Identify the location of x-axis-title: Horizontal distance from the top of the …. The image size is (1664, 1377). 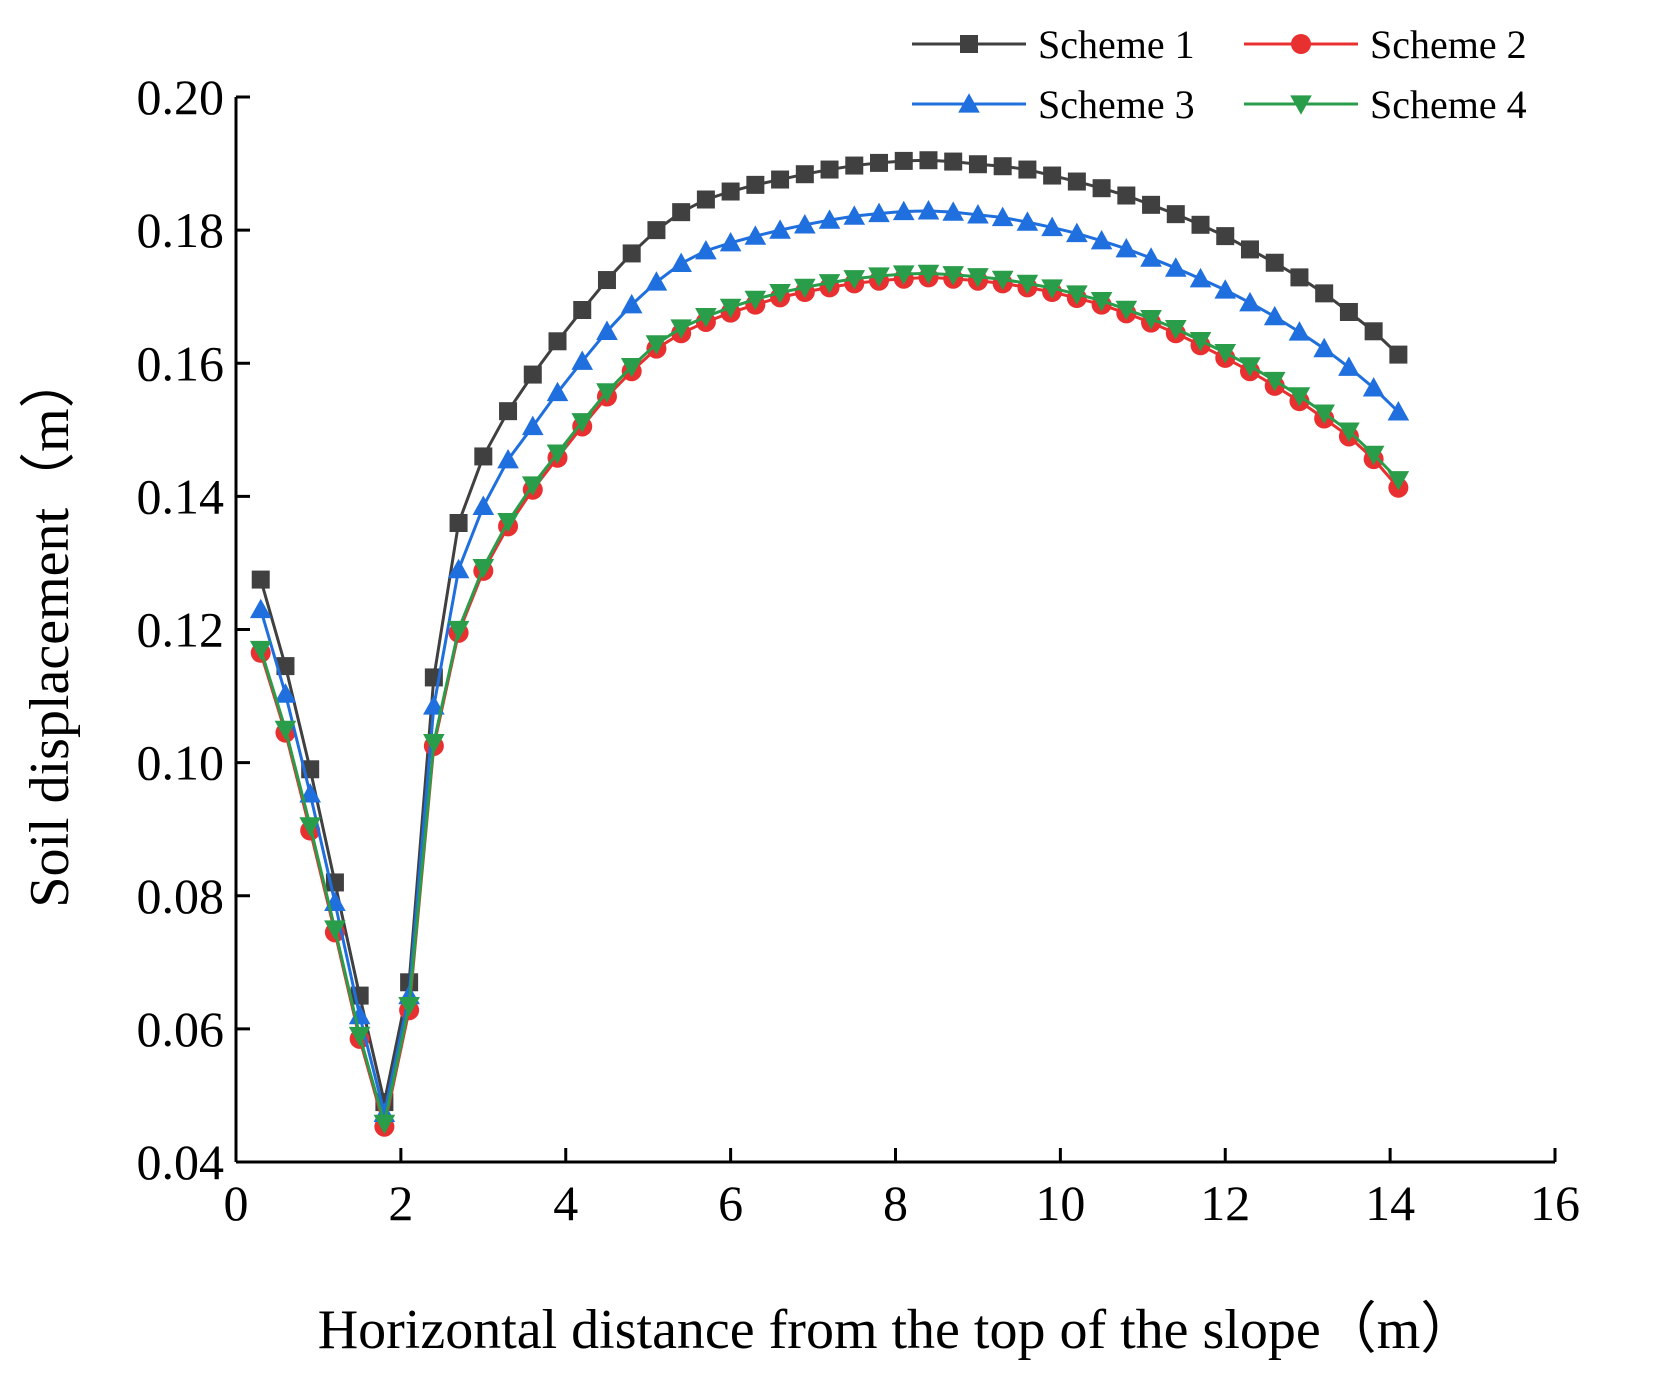
(897, 1330).